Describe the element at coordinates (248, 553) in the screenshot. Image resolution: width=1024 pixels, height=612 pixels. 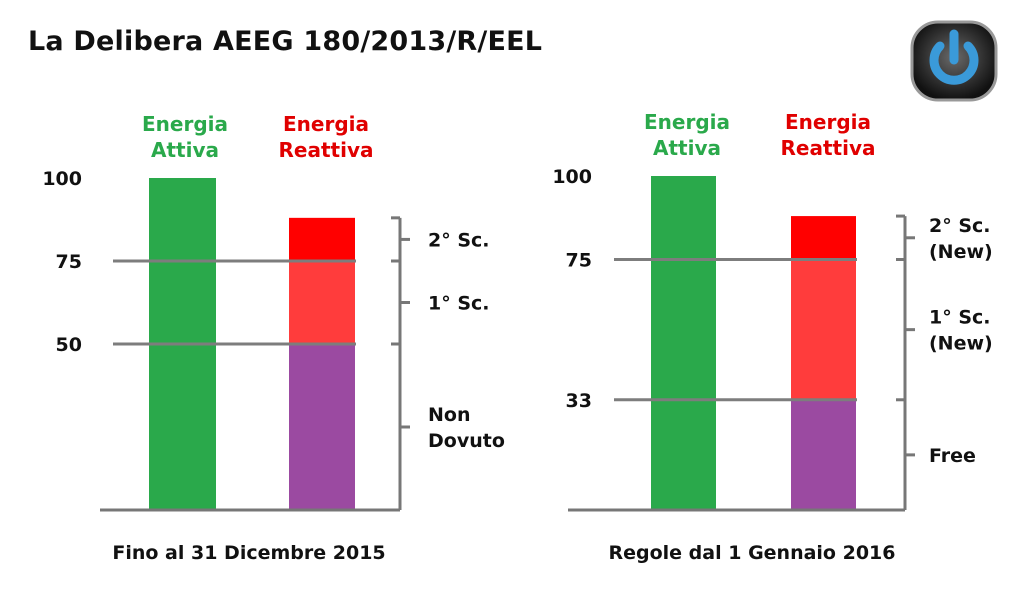
I see `chart-caption: Fino al 31 Dicembre 2015` at that location.